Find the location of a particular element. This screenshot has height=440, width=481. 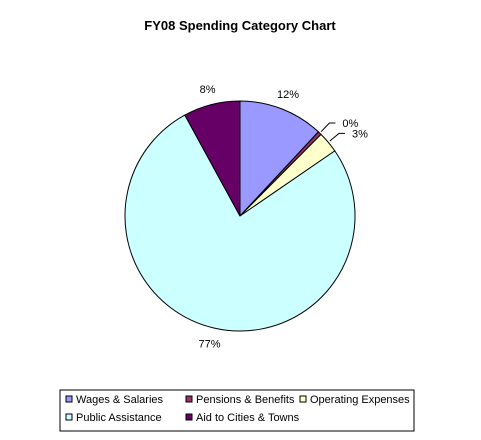

legend-label: Public Assistance is located at coordinates (119, 418).